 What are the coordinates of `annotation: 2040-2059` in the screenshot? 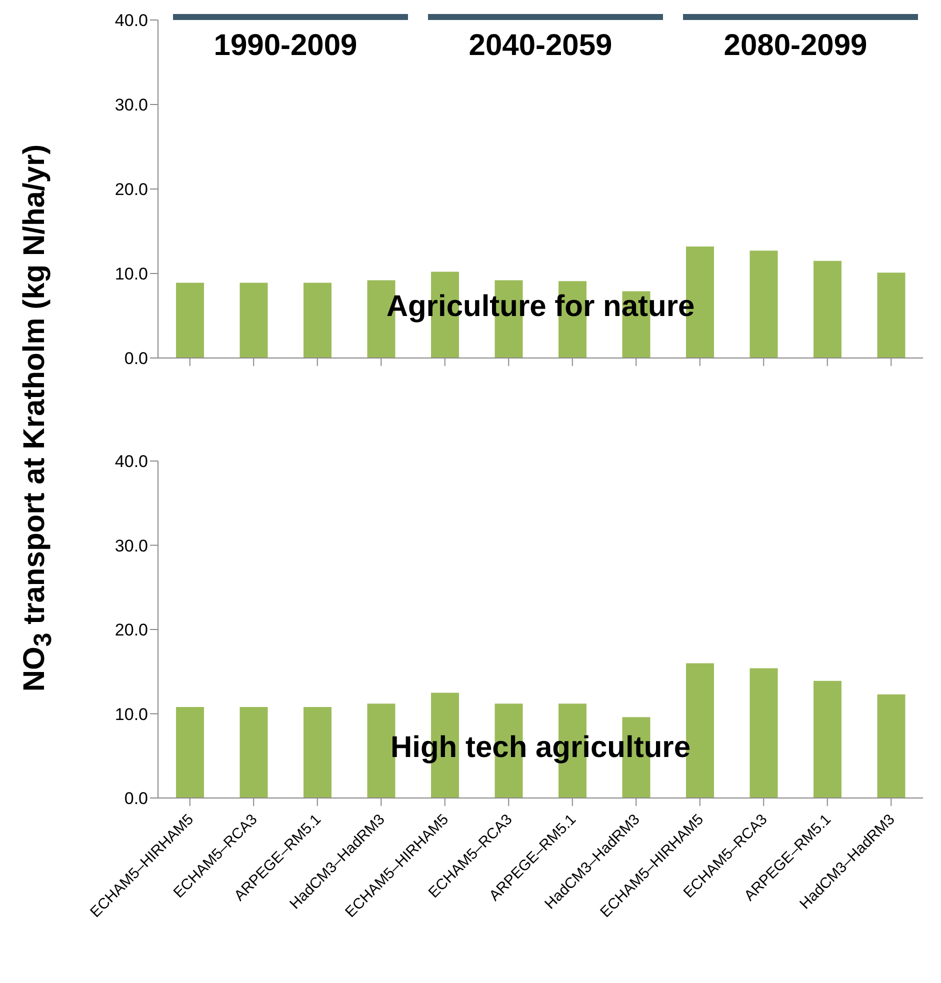 It's located at (541, 46).